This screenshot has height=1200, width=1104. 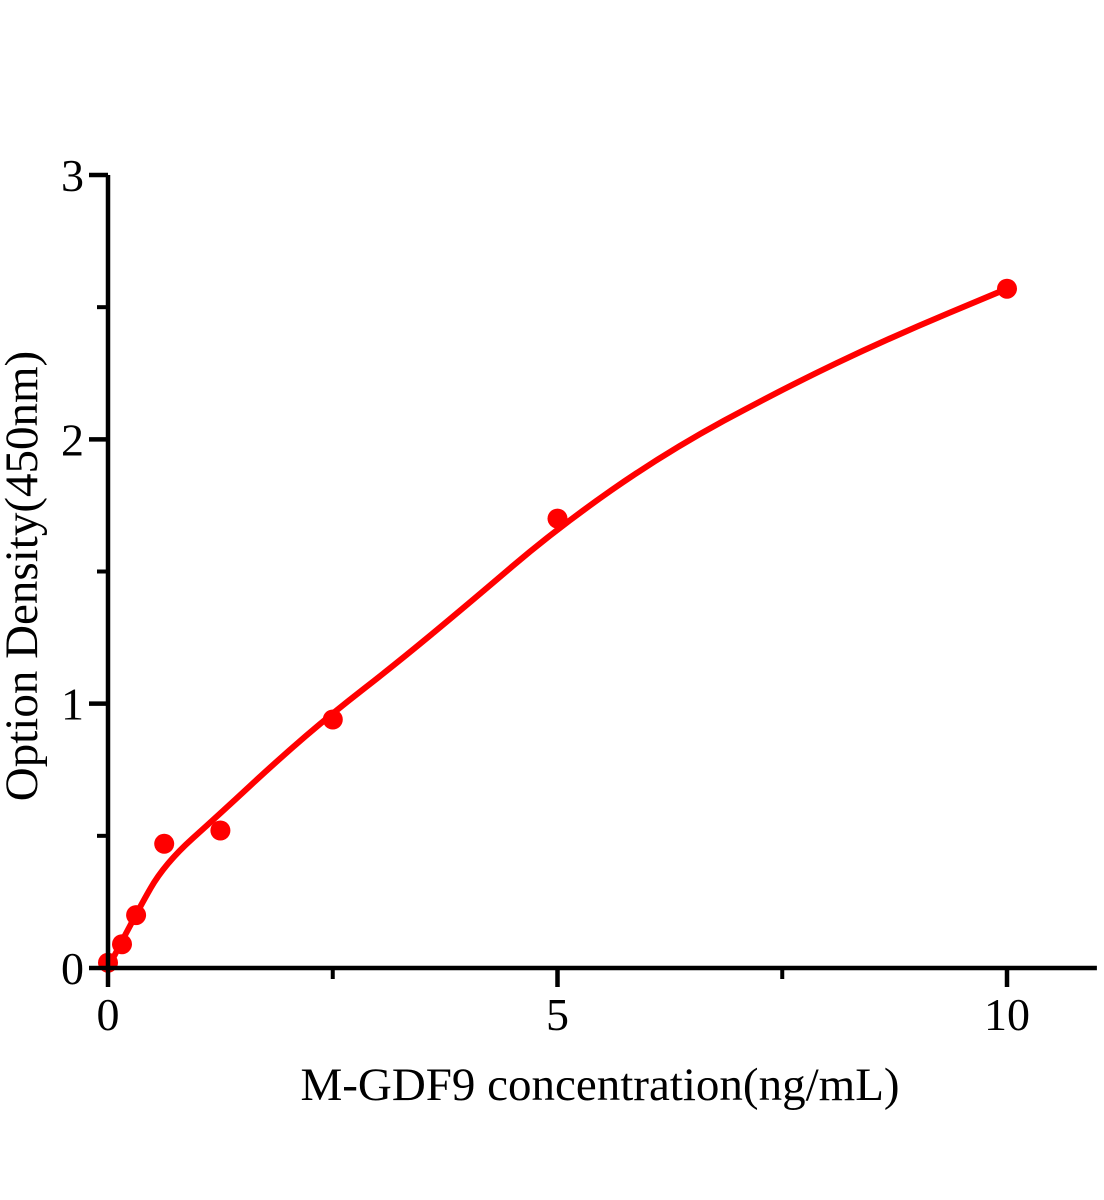 I want to click on y-axis-title: Option Density(450nm), so click(x=24, y=576).